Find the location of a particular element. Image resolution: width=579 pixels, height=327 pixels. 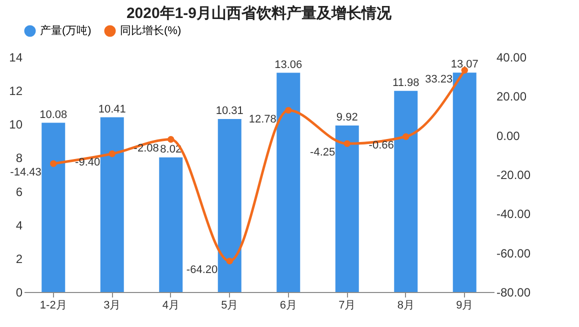

y2-tick-label: -80.00 is located at coordinates (513, 293).